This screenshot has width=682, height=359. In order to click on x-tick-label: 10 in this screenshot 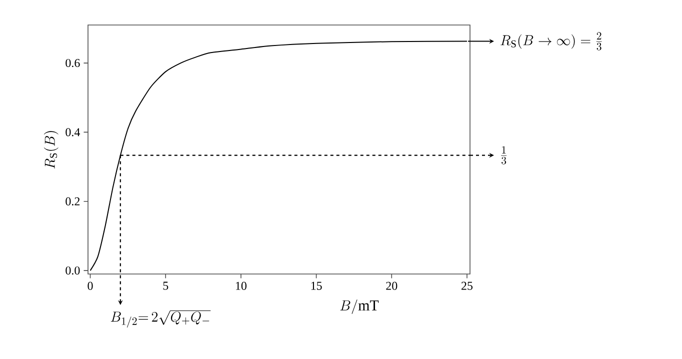, I will do `click(241, 286)`.